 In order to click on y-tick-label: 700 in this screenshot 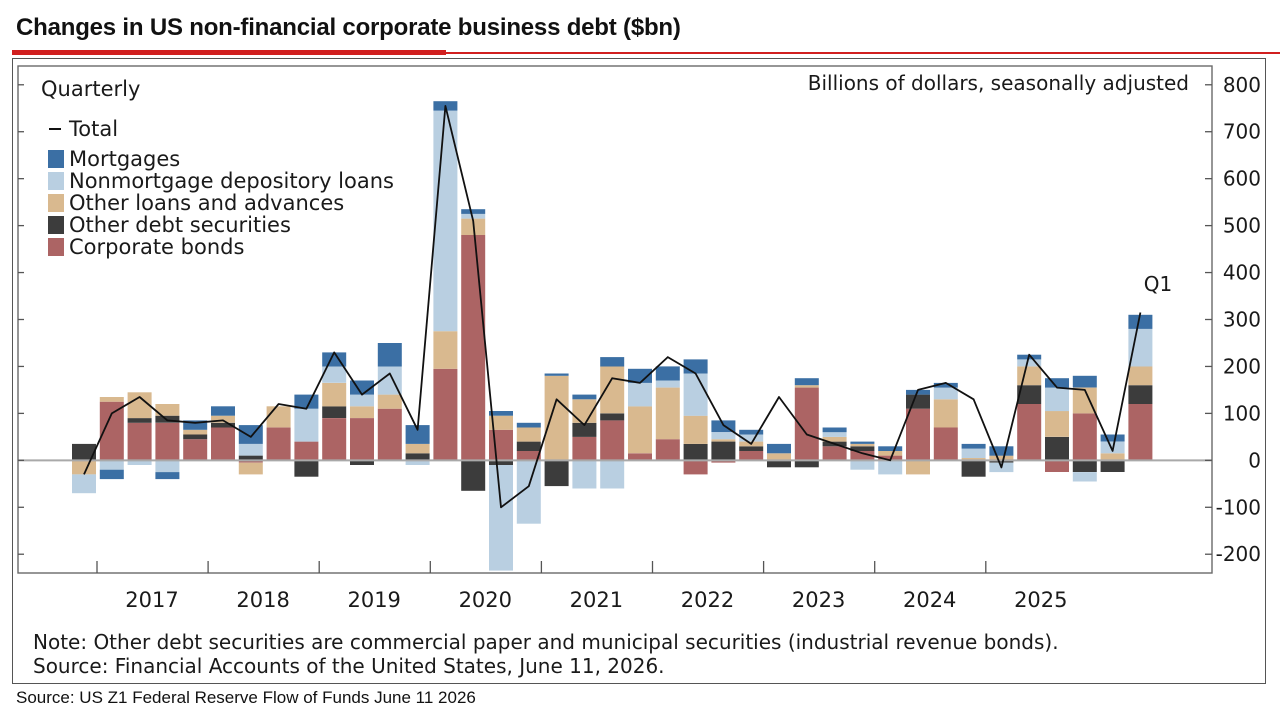, I will do `click(1242, 132)`.